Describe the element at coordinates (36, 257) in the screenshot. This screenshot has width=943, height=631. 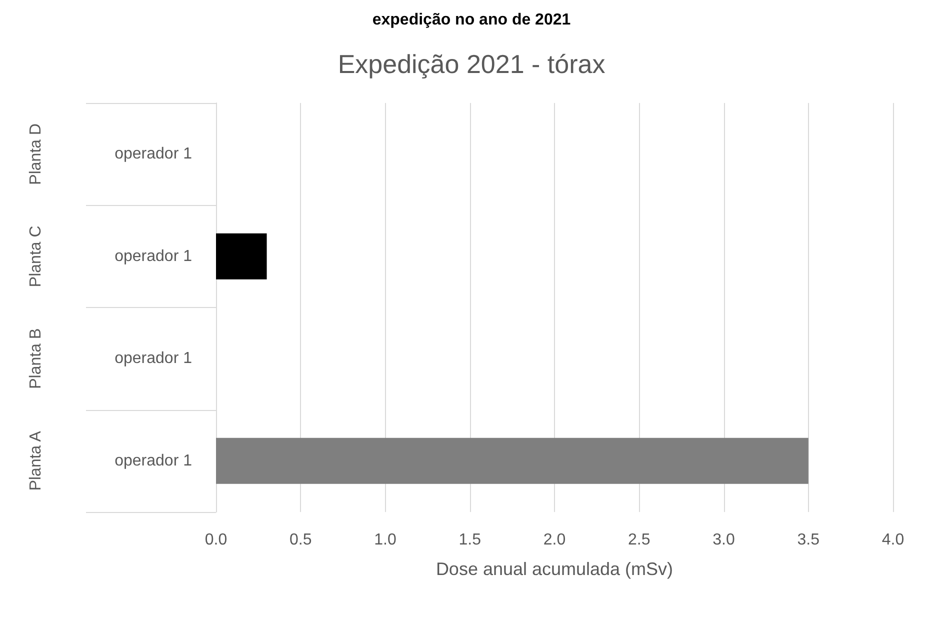
I see `text: Planta C` at that location.